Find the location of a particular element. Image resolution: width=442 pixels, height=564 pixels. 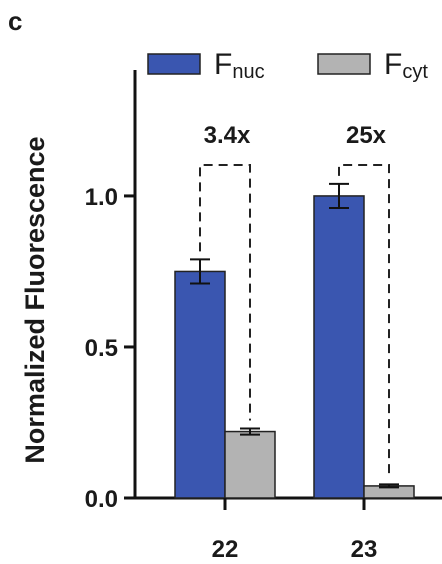

legend-label-cyt: F is located at coordinates (393, 64).